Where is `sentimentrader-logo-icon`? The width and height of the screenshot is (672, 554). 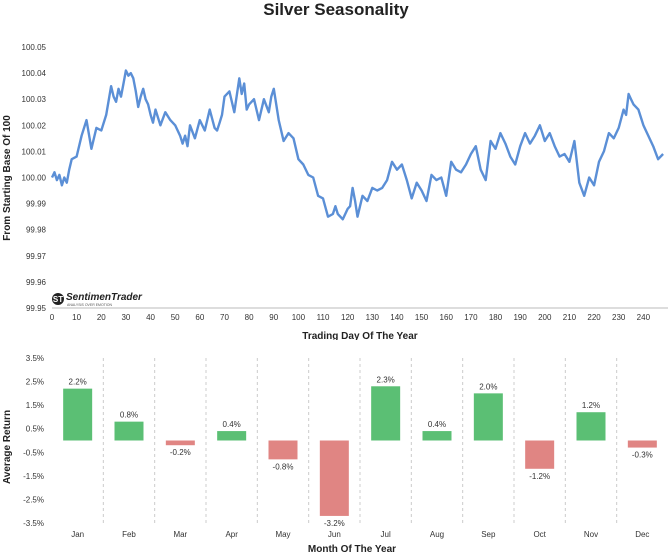 sentimentrader-logo-icon is located at coordinates (58, 299).